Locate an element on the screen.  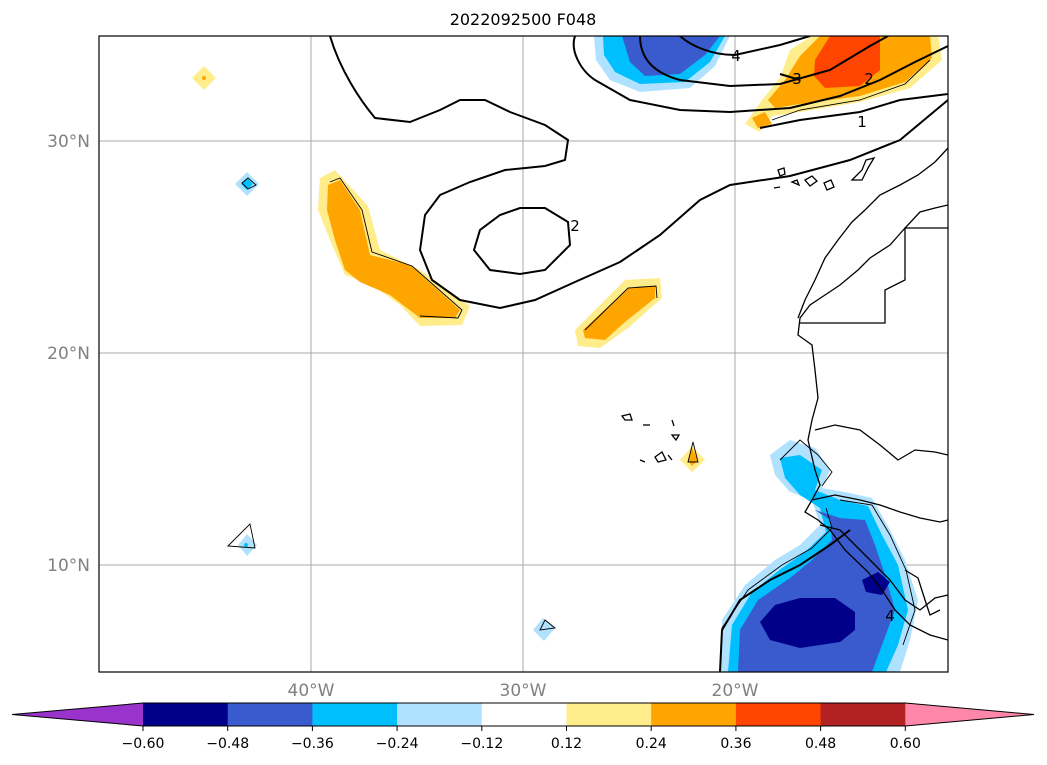
contour-label-4b: 4 is located at coordinates (890, 616).